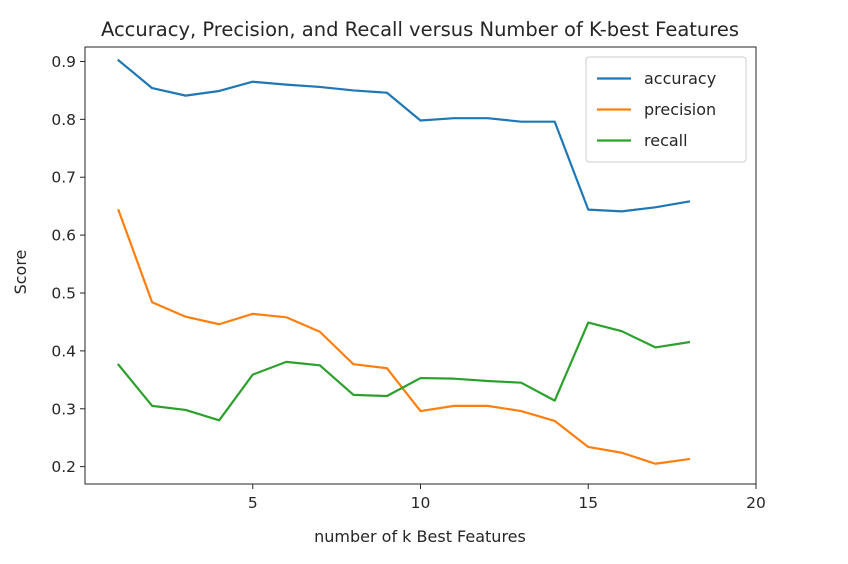 This screenshot has height=564, width=848. What do you see at coordinates (63, 178) in the screenshot?
I see `y-tick-label: 0.7` at bounding box center [63, 178].